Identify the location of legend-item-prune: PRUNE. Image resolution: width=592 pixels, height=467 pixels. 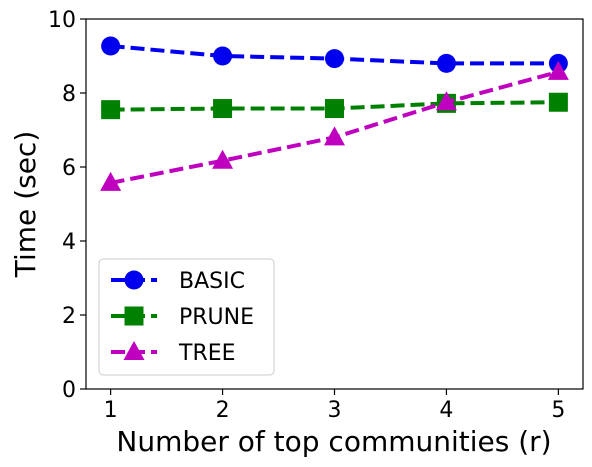
(182, 317).